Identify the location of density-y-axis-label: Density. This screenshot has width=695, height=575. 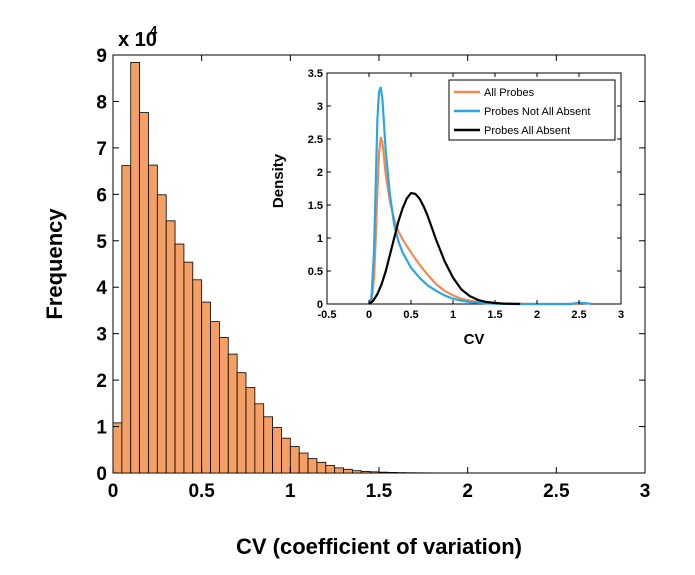
(278, 180).